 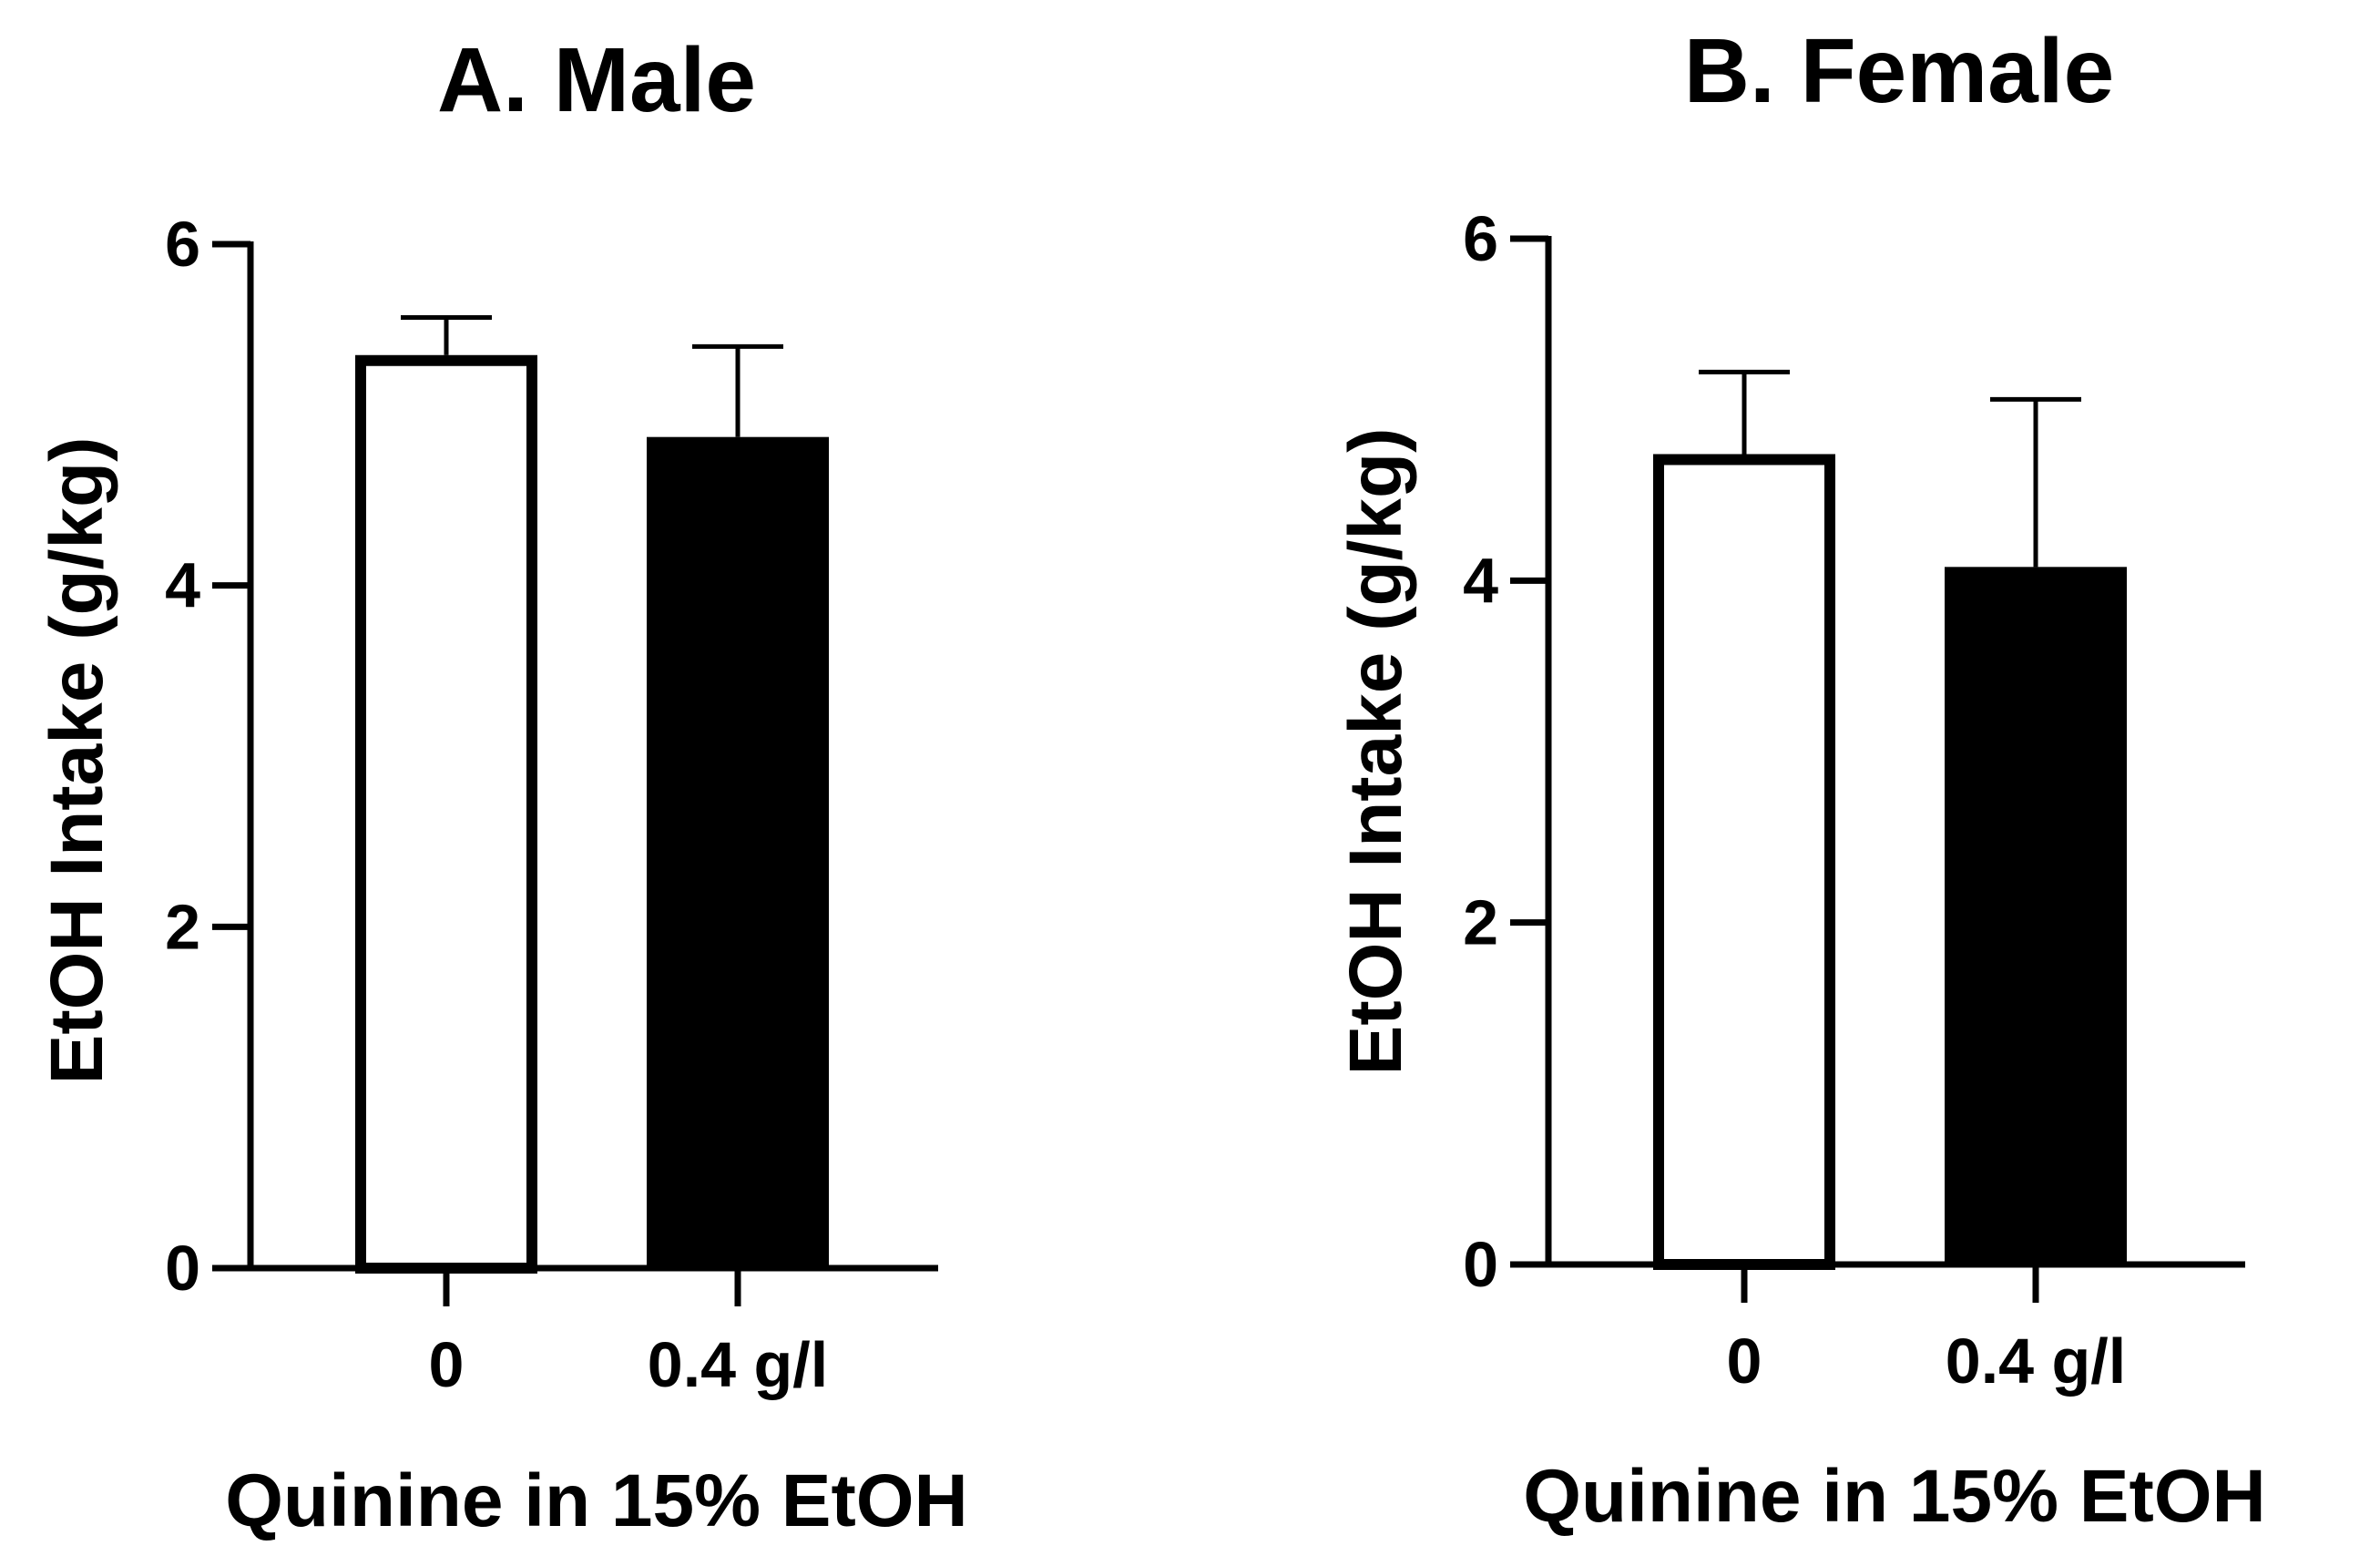 What do you see at coordinates (1899, 71) in the screenshot?
I see `panel-title: B. Female` at bounding box center [1899, 71].